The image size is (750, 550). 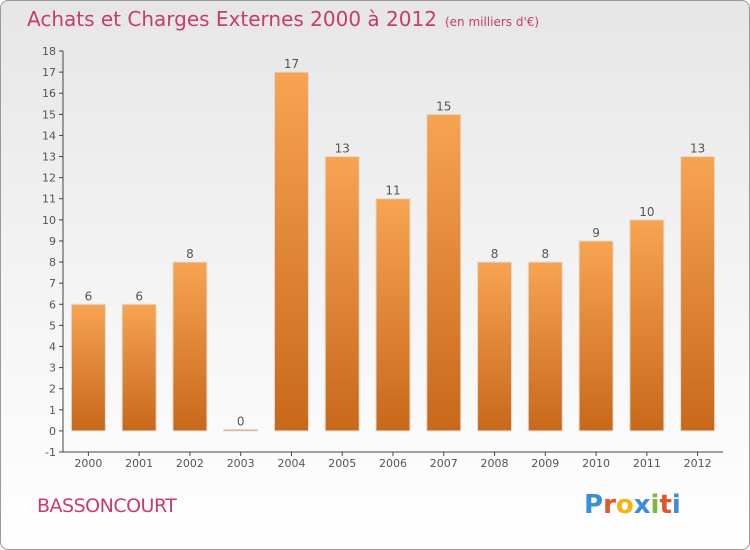 I want to click on y-tick-label: 17, so click(x=49, y=72).